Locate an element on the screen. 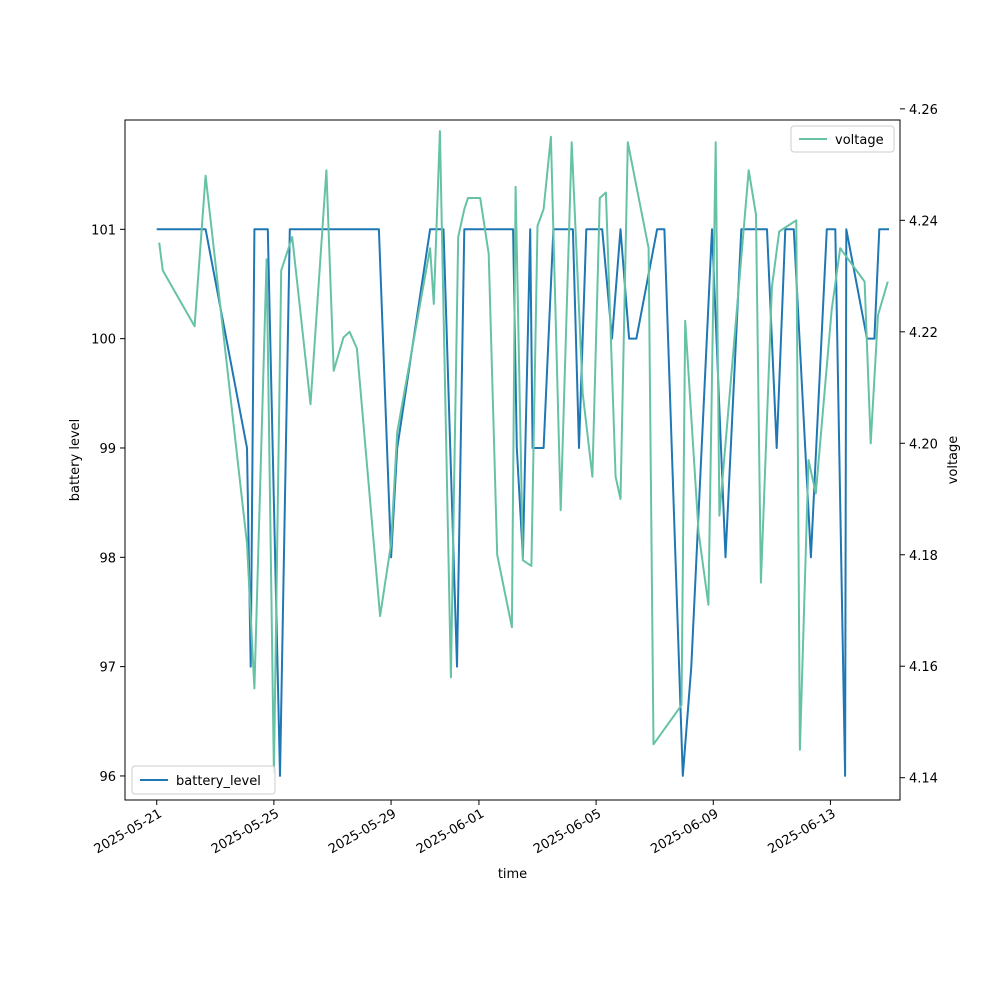 Image resolution: width=1000 pixels, height=1000 pixels. y-tick-label-right: 4.20 is located at coordinates (923, 444).